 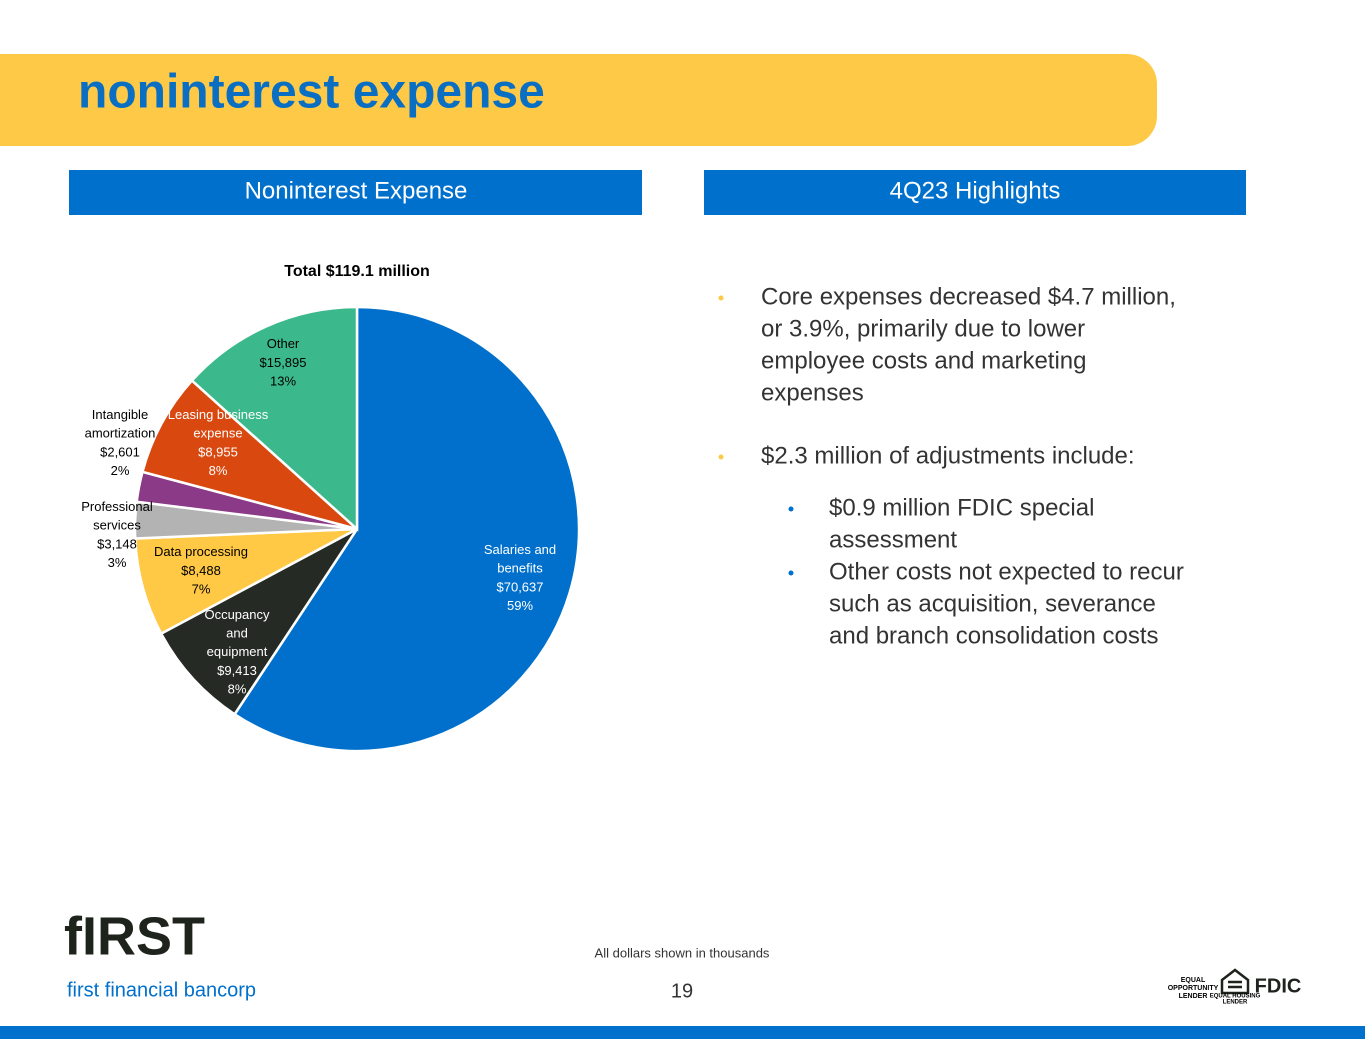 What do you see at coordinates (201, 551) in the screenshot?
I see `slice-label: Data processing` at bounding box center [201, 551].